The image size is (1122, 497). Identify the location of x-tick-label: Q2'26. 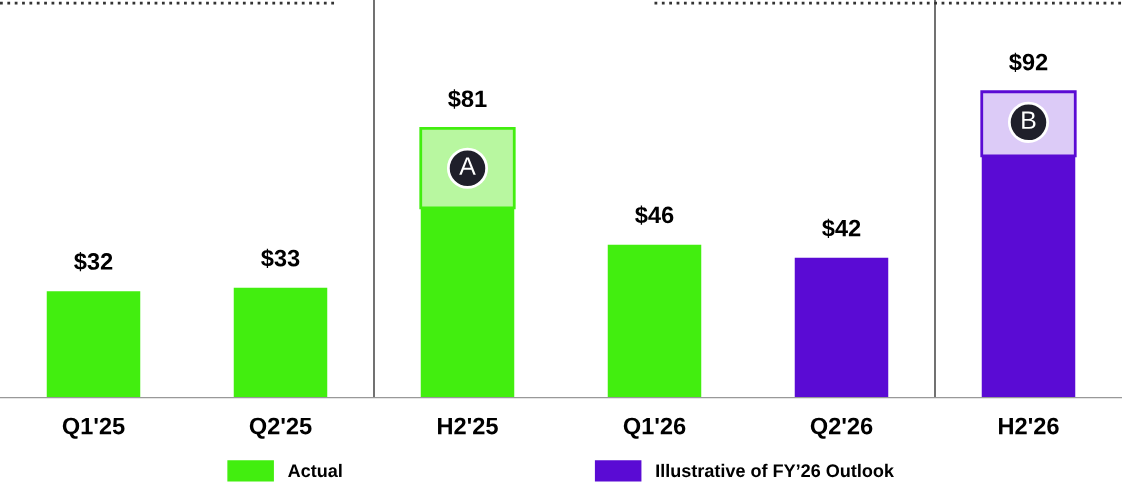
(841, 428).